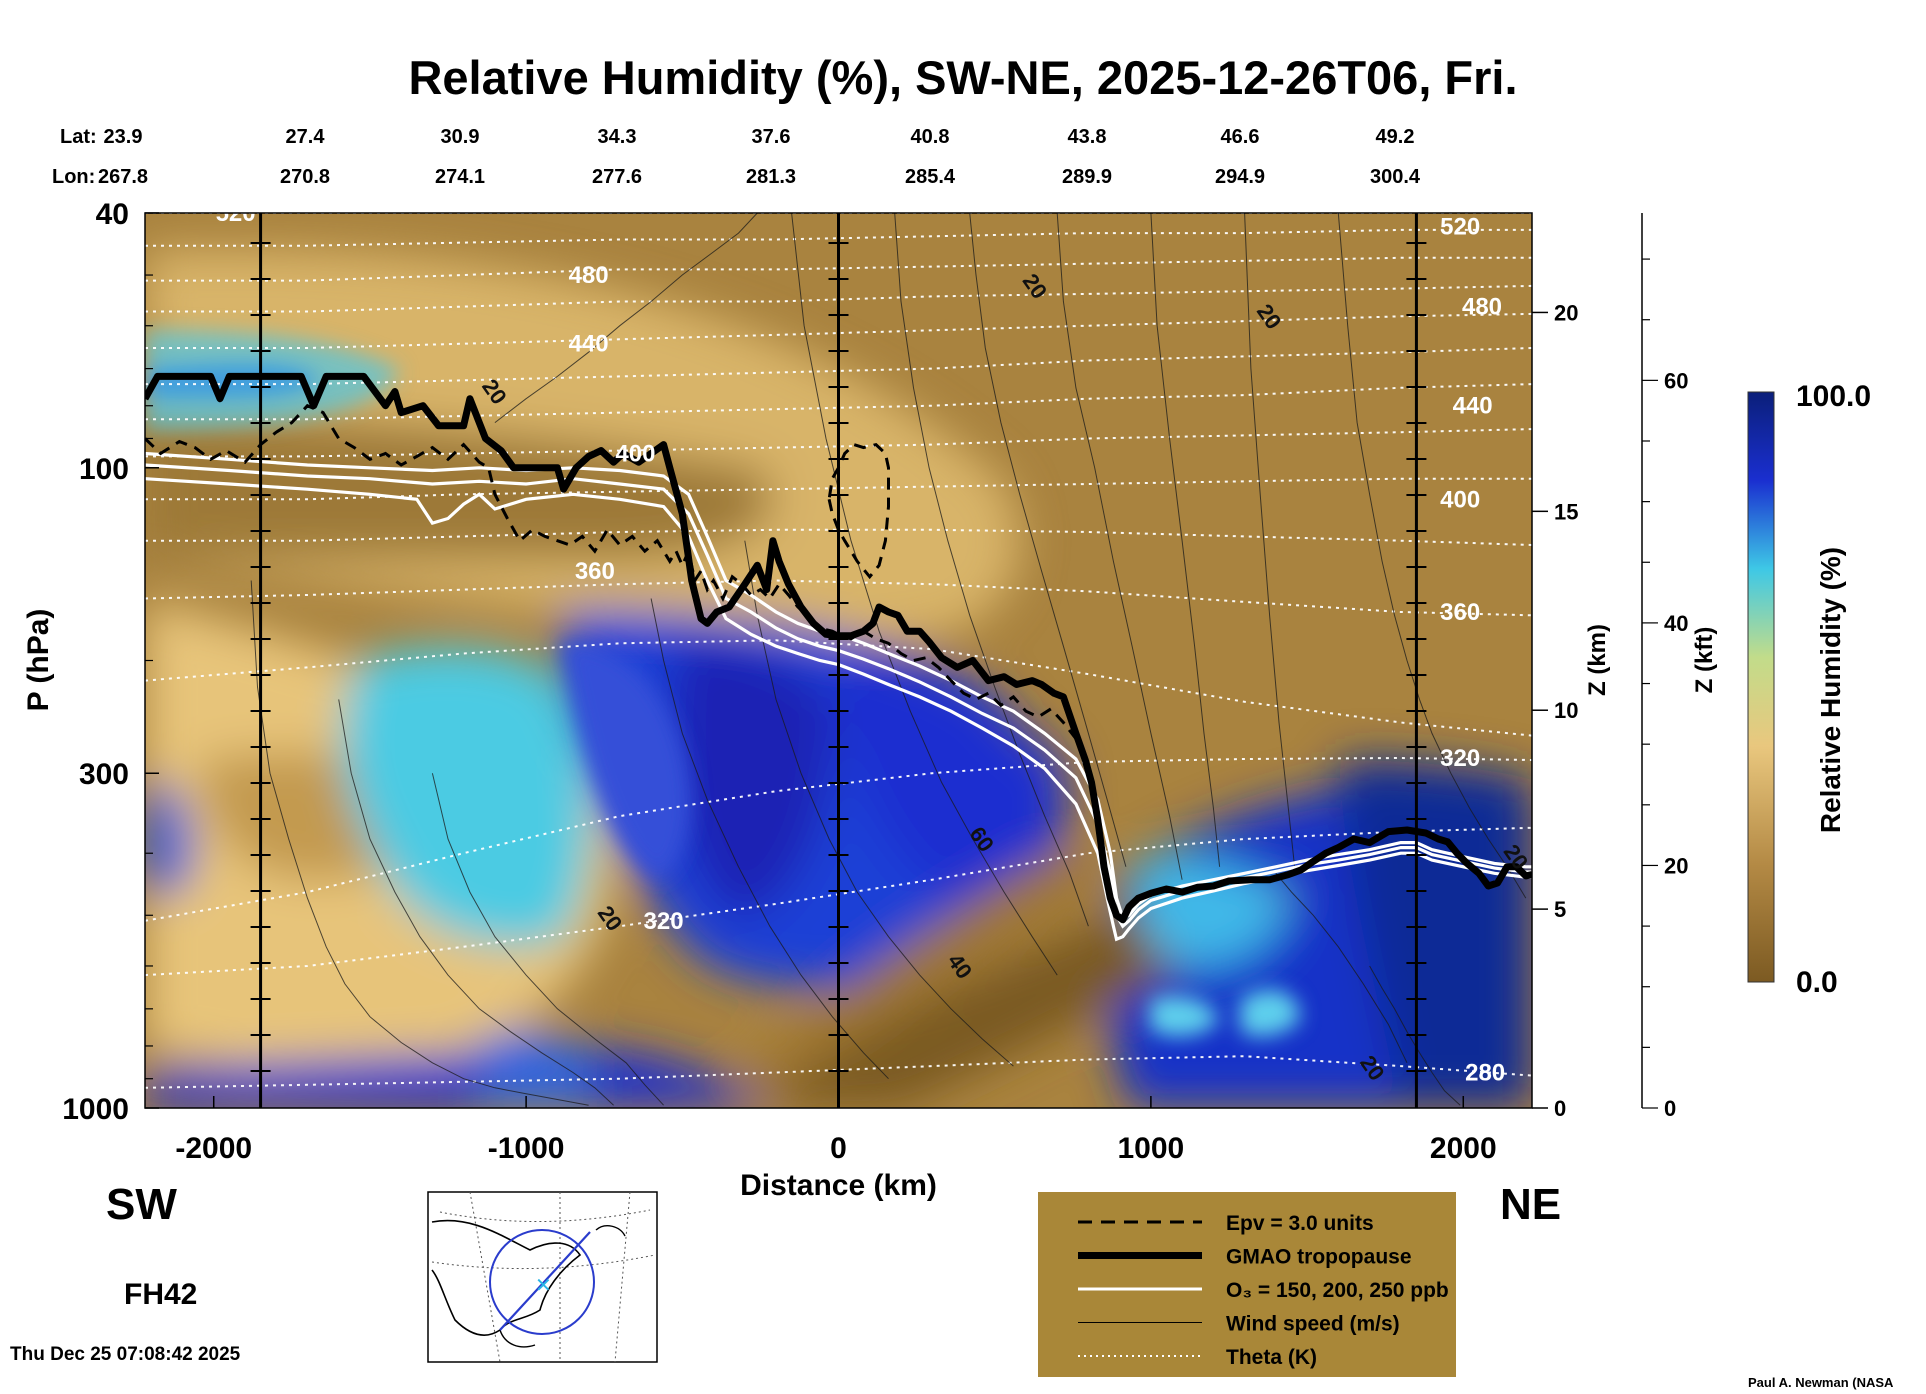 The height and width of the screenshot is (1394, 1926). Describe the element at coordinates (74, 177) in the screenshot. I see `lon-label: Lon:` at that location.